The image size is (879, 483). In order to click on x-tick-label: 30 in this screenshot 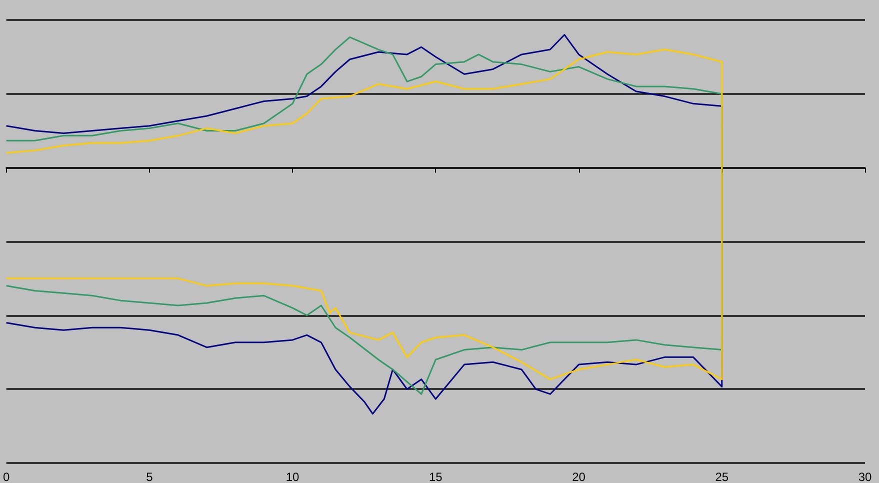, I will do `click(865, 476)`.